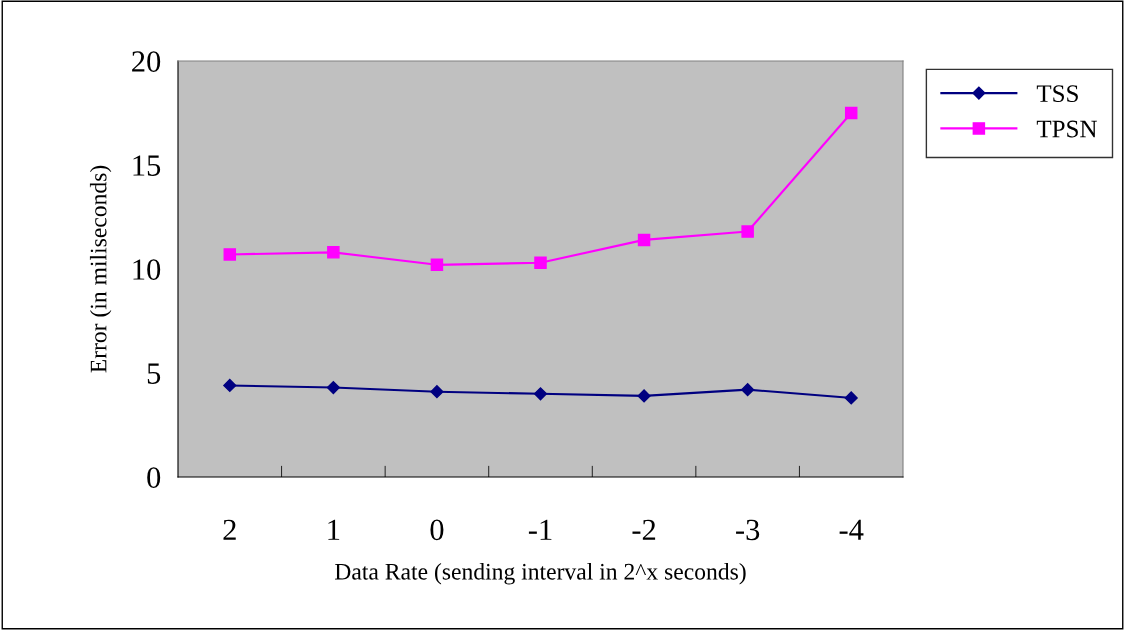 This screenshot has height=630, width=1125. I want to click on y-tick-label: 0, so click(154, 477).